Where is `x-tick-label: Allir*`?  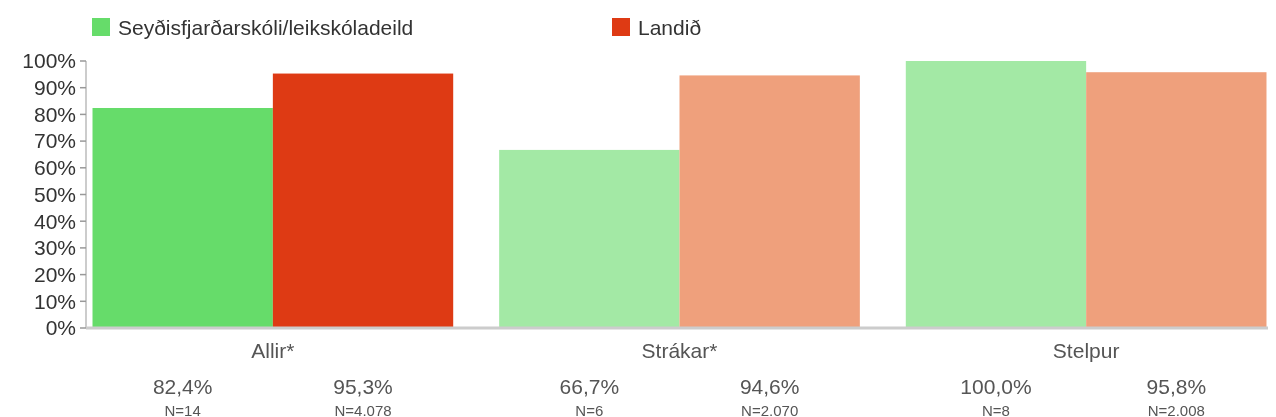 x-tick-label: Allir* is located at coordinates (273, 350).